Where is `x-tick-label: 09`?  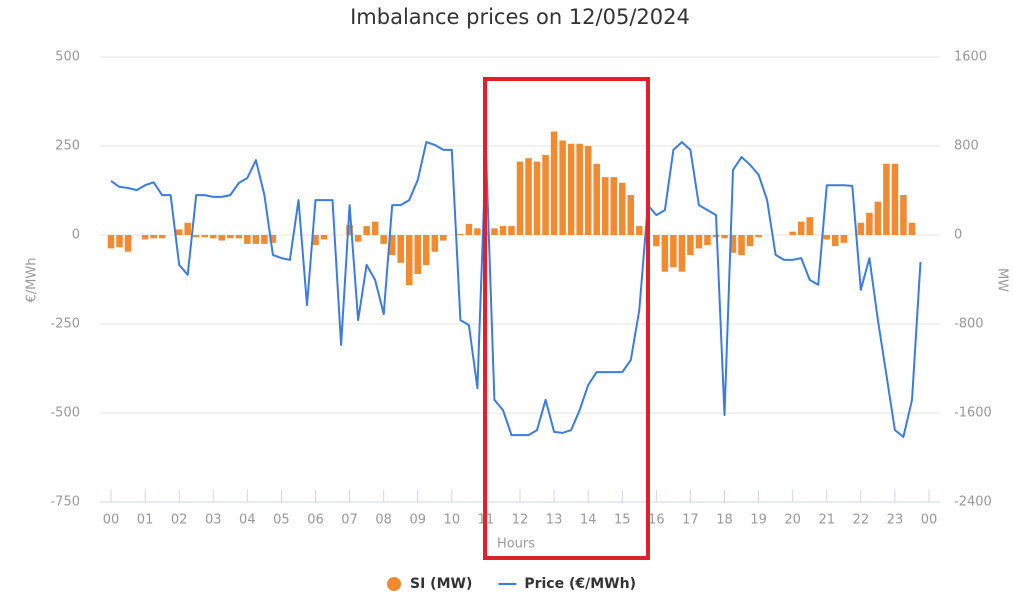 x-tick-label: 09 is located at coordinates (417, 520).